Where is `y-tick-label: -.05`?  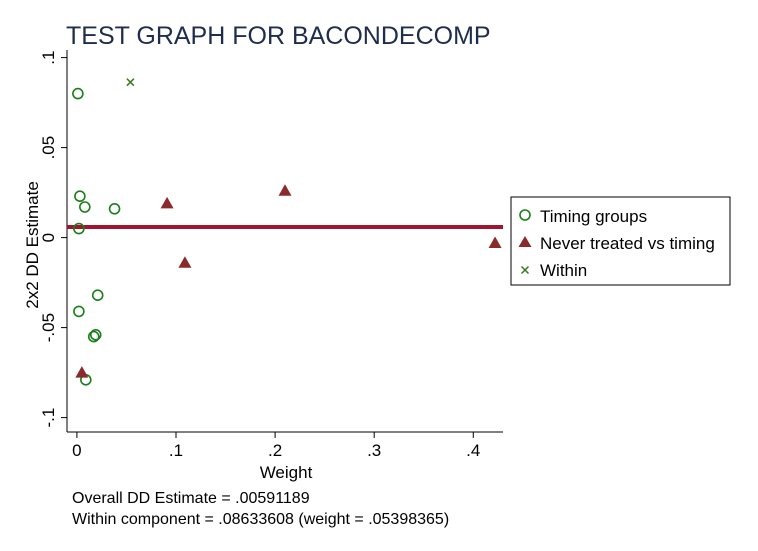 y-tick-label: -.05 is located at coordinates (48, 327).